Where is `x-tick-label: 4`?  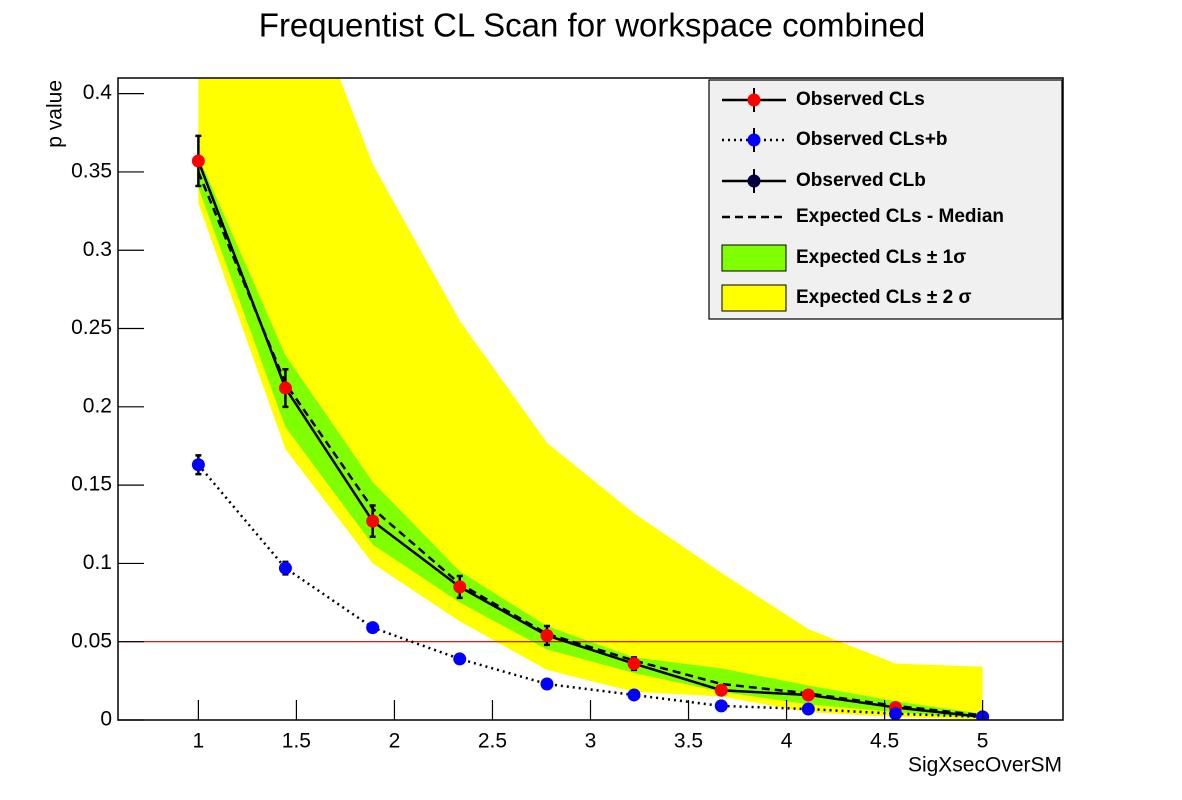 x-tick-label: 4 is located at coordinates (787, 741).